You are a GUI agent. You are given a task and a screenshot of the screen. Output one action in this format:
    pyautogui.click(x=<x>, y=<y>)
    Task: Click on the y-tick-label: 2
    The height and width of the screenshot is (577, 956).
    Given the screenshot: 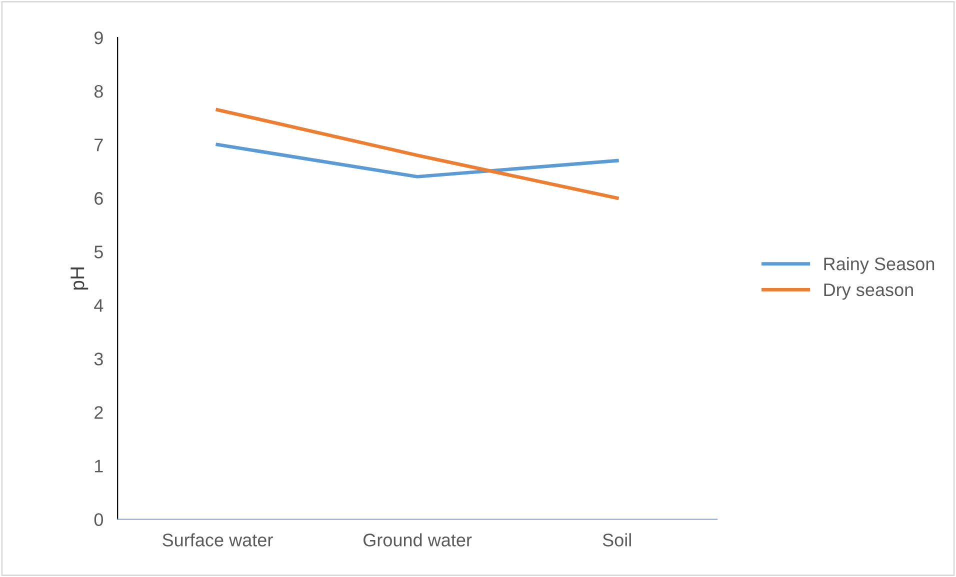 What is the action you would take?
    pyautogui.click(x=98, y=412)
    